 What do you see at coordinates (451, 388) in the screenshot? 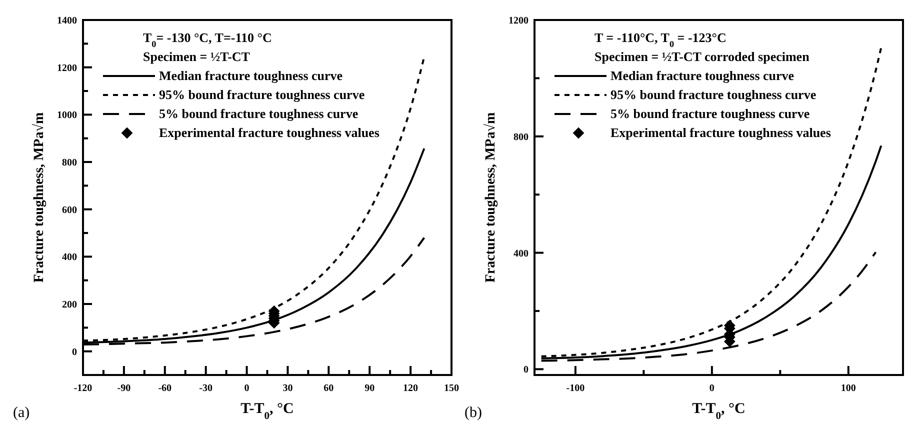
I see `x-tick-label: 150` at bounding box center [451, 388].